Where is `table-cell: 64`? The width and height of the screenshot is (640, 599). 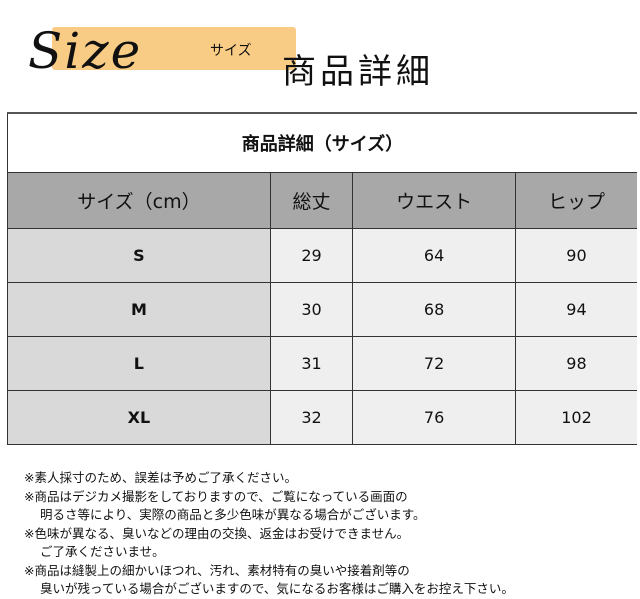 table-cell: 64 is located at coordinates (434, 255).